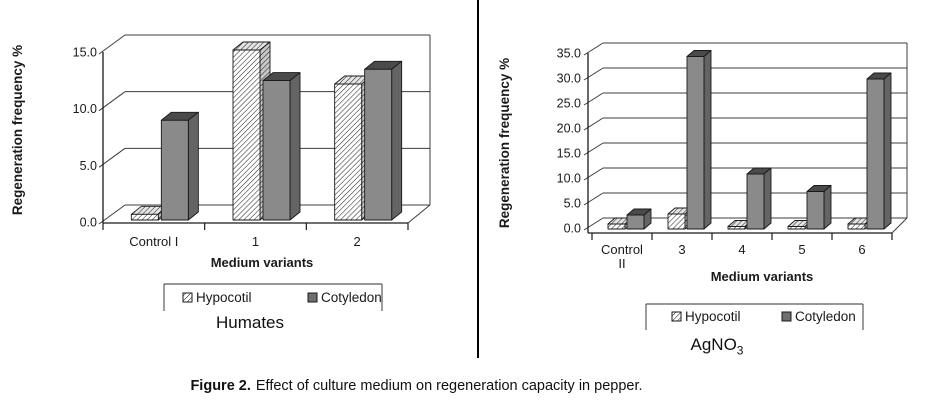 The width and height of the screenshot is (940, 410). What do you see at coordinates (741, 249) in the screenshot?
I see `category-label: 4` at bounding box center [741, 249].